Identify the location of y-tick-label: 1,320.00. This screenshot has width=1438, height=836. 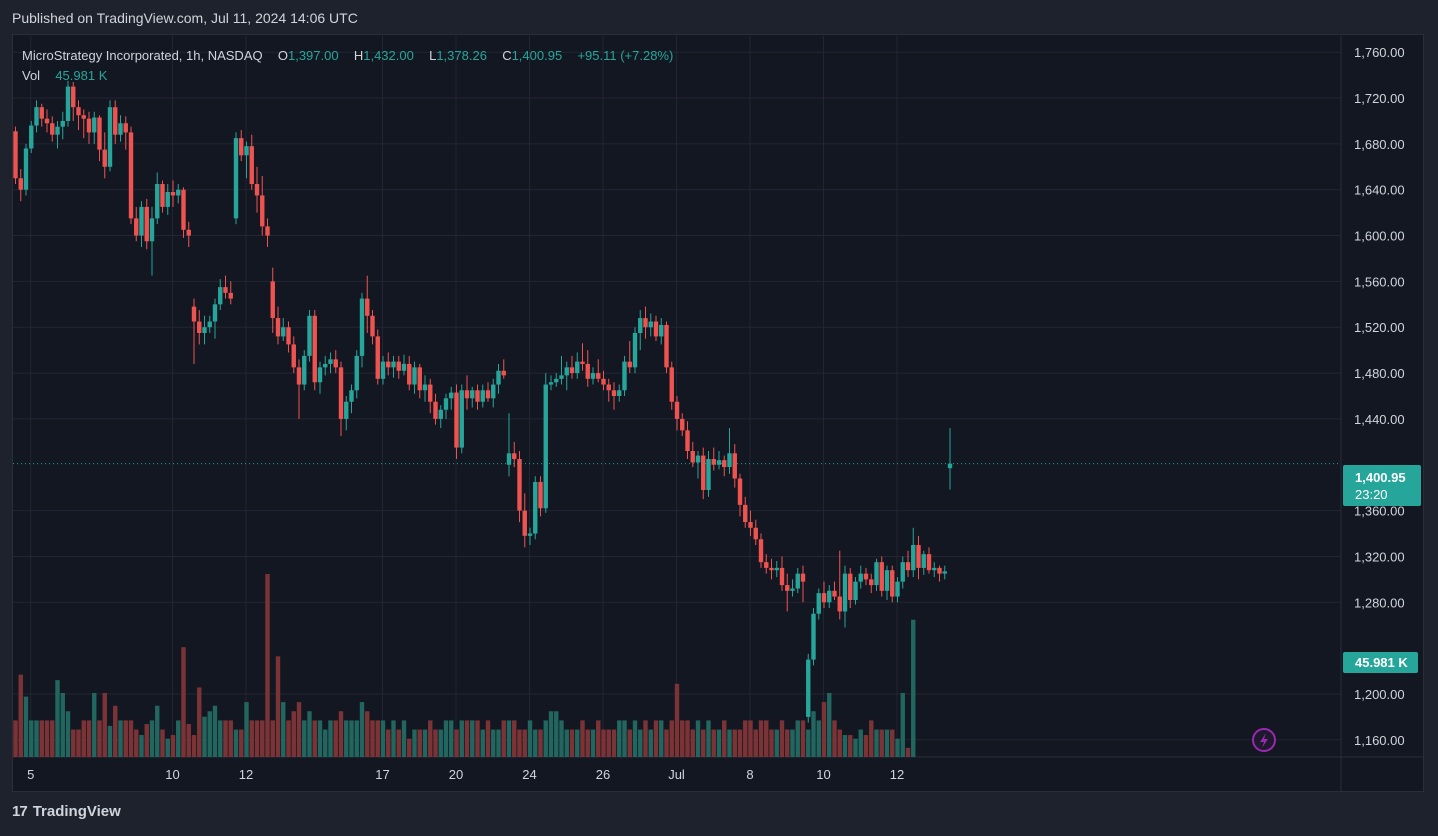
(1379, 556).